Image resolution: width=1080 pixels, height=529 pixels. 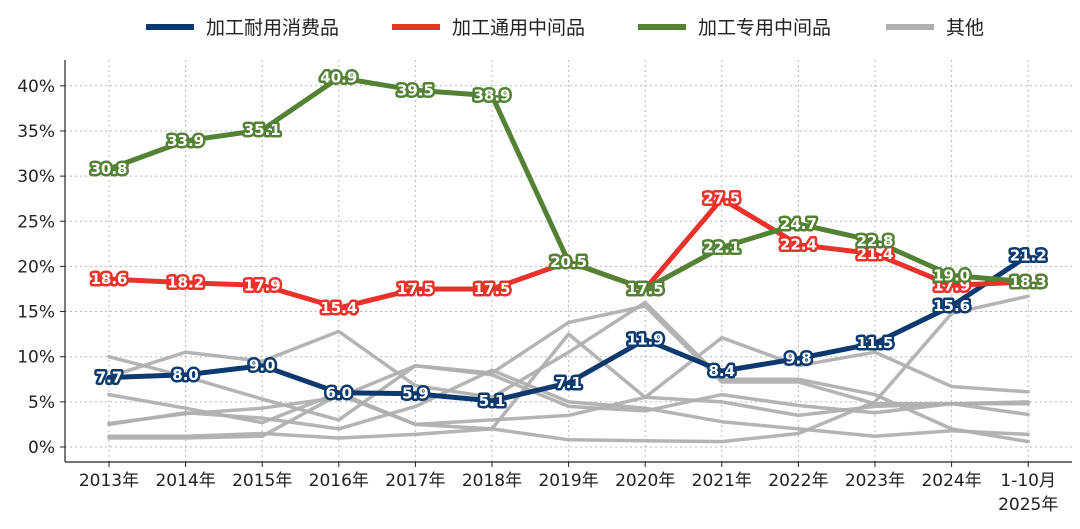 I want to click on x-tick-label: 1-10月, so click(x=1028, y=481).